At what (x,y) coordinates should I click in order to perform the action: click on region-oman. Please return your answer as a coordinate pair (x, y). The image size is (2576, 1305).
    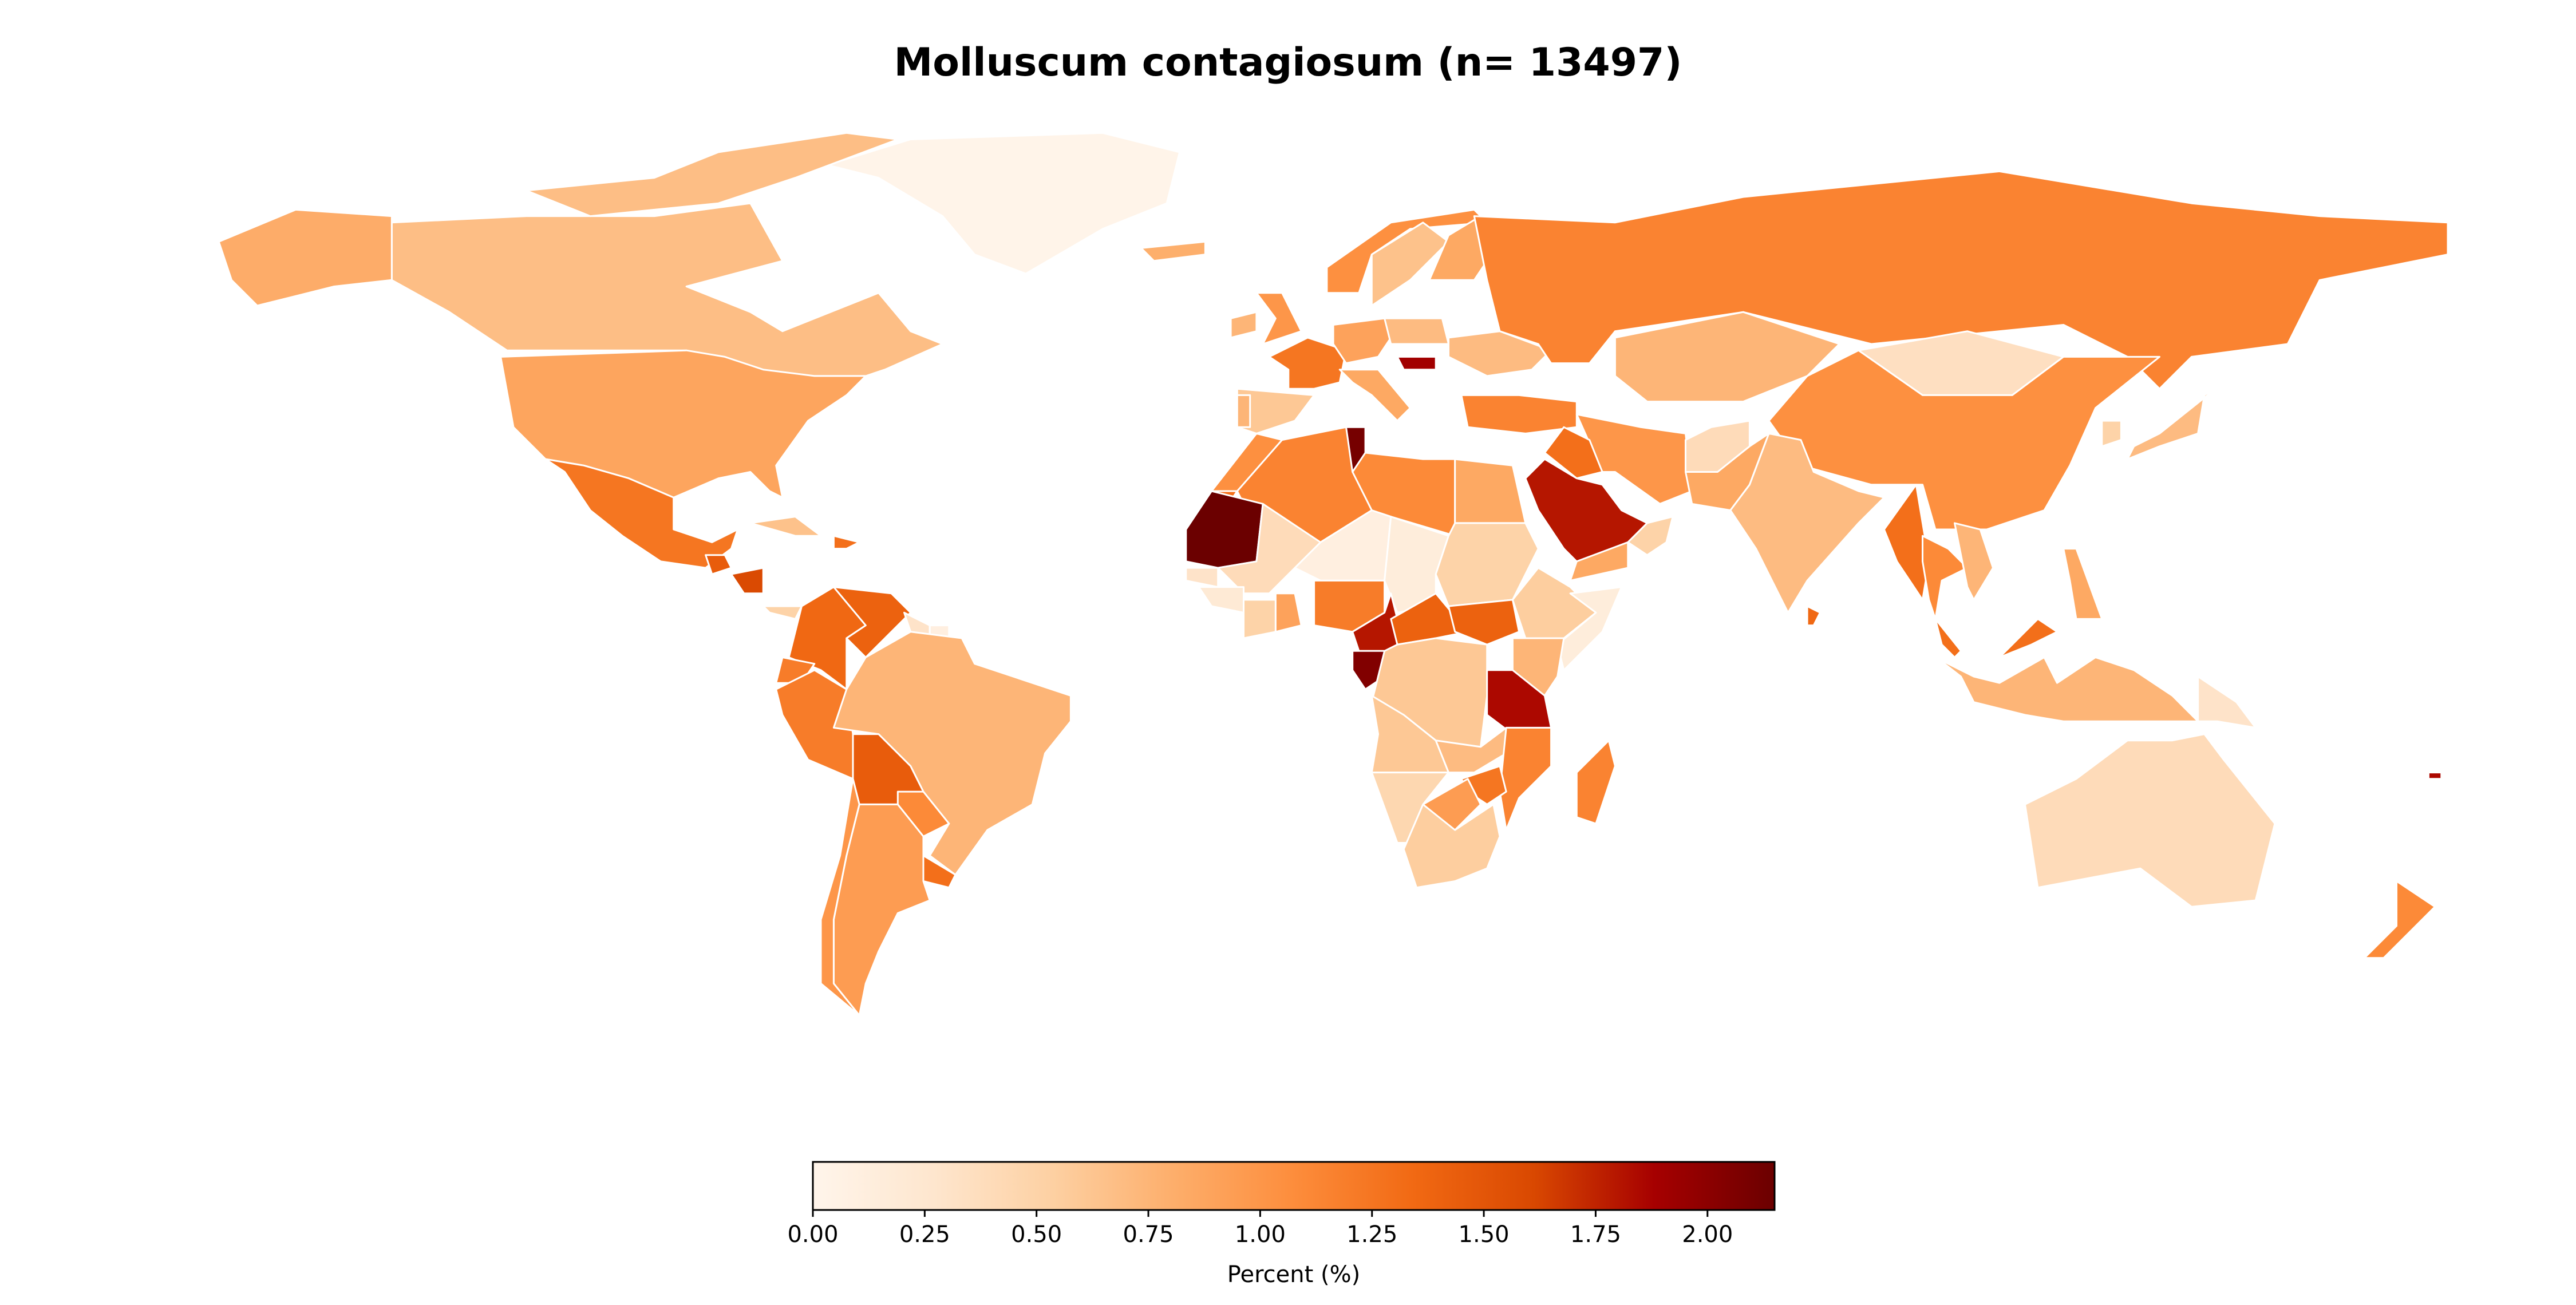
    Looking at the image, I should click on (1650, 536).